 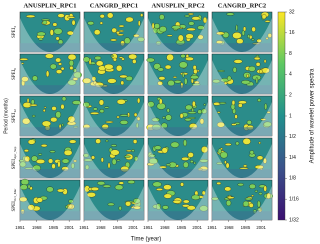 I want to click on column-title: CANGRD_RPC2, so click(x=242, y=5).